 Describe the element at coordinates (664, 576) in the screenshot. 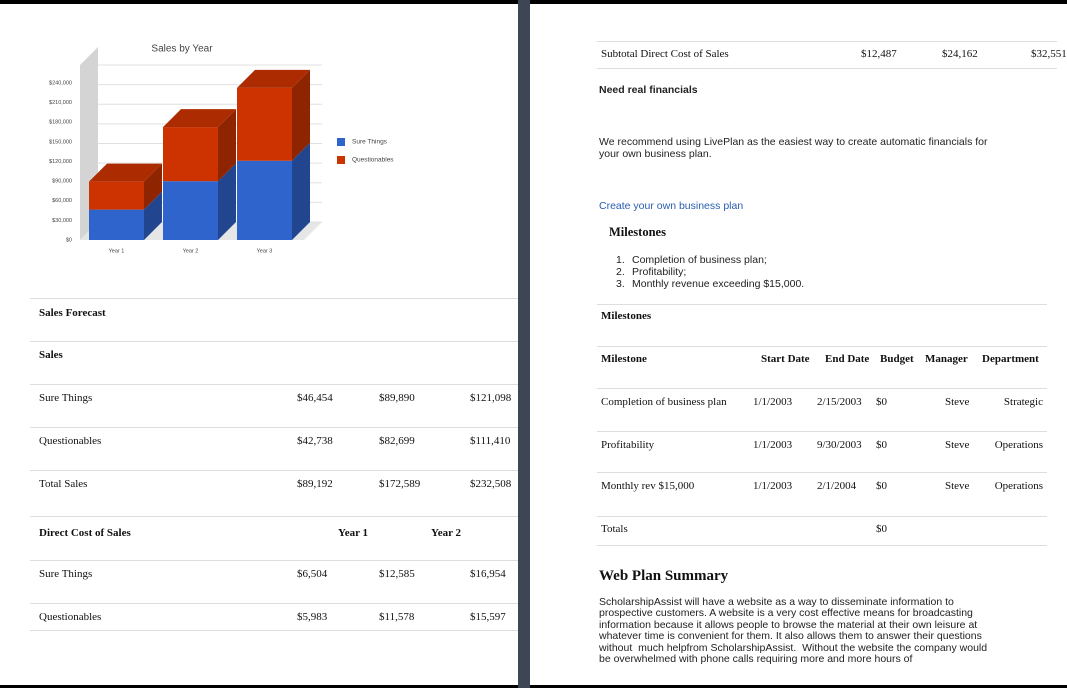

I see `heading: Web Plan Summary` at that location.